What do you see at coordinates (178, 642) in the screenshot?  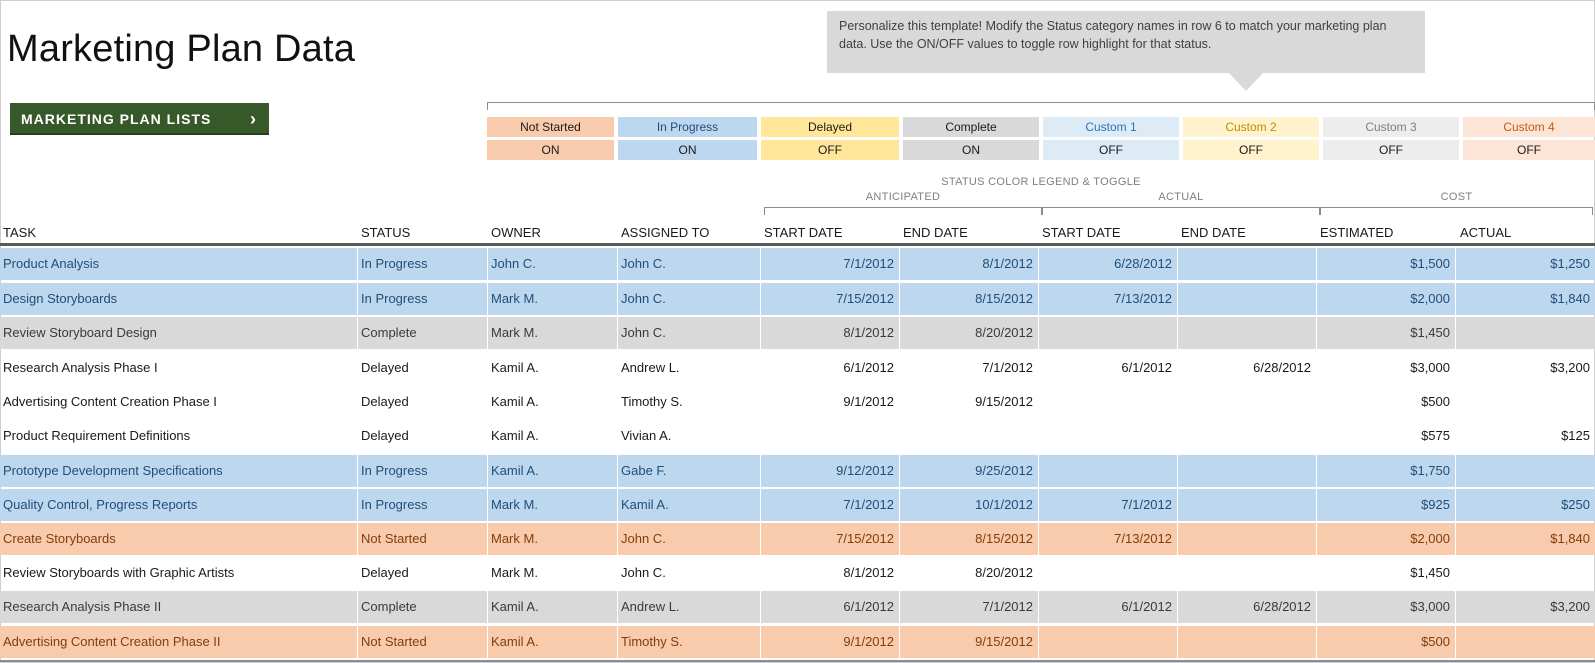 I see `cell-task: Advertising Content Creation Phase II` at bounding box center [178, 642].